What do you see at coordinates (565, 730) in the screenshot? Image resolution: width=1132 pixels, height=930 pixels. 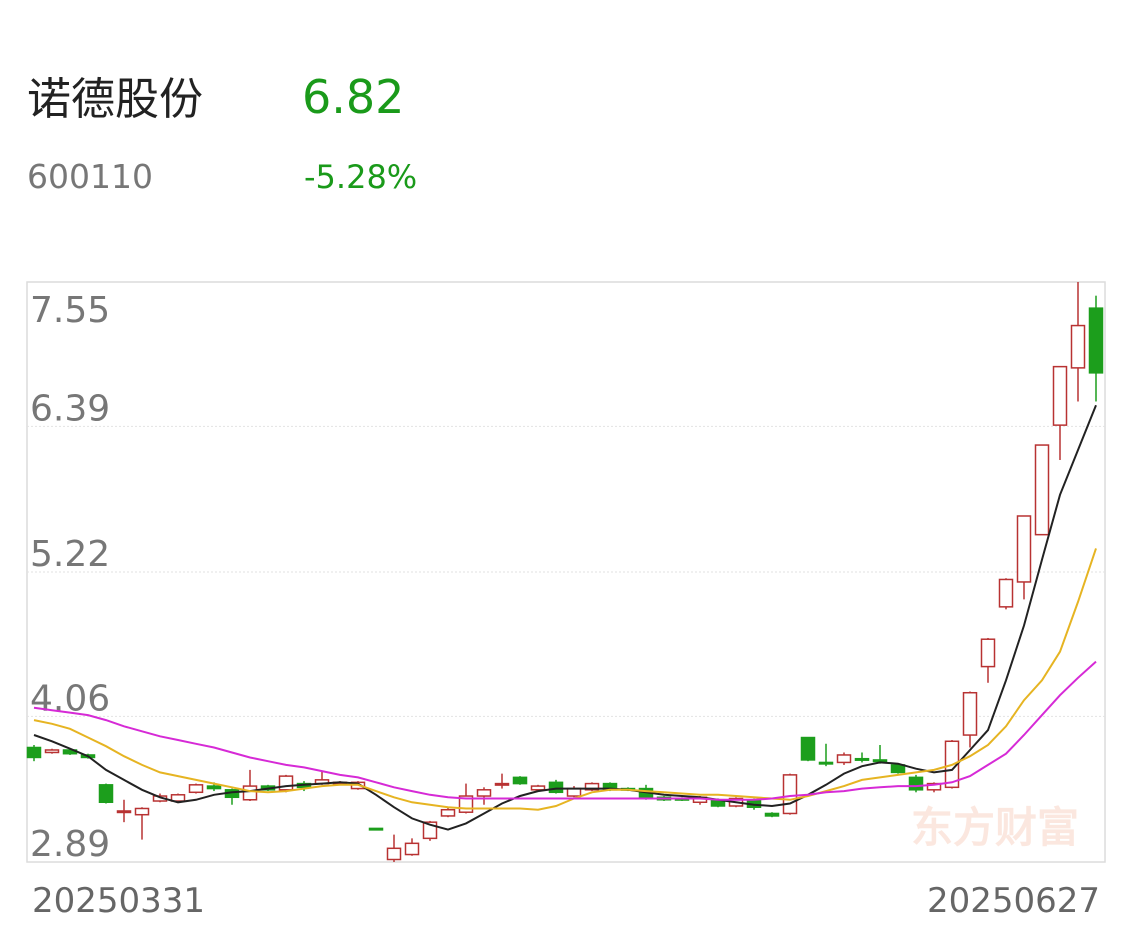 I see `moving-average-line` at bounding box center [565, 730].